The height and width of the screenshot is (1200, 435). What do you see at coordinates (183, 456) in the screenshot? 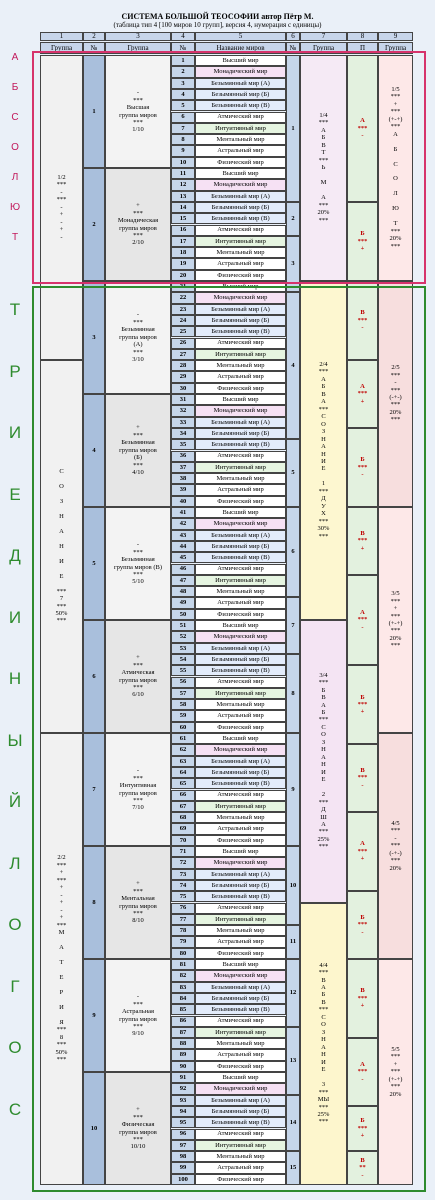
I see `world-number: 36` at bounding box center [183, 456].